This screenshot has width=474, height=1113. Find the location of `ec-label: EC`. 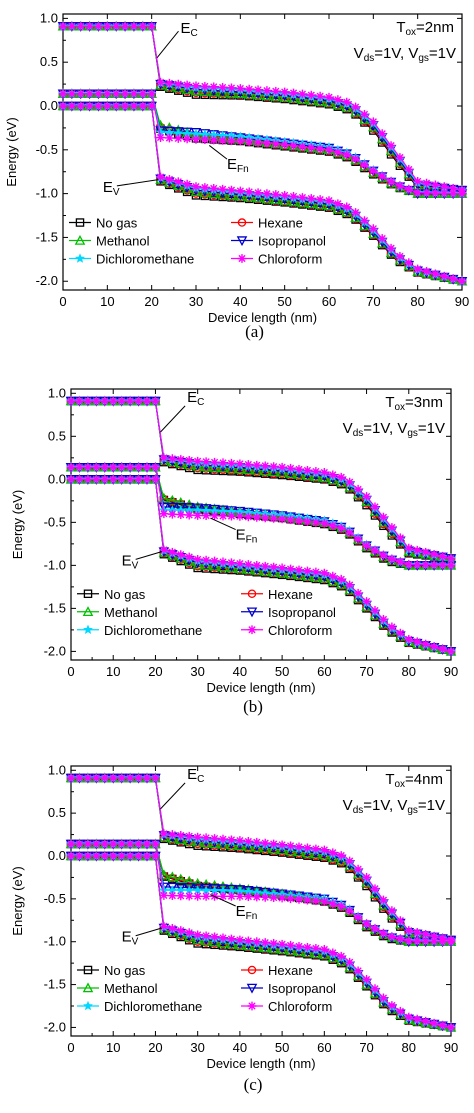

ec-label: EC is located at coordinates (195, 775).